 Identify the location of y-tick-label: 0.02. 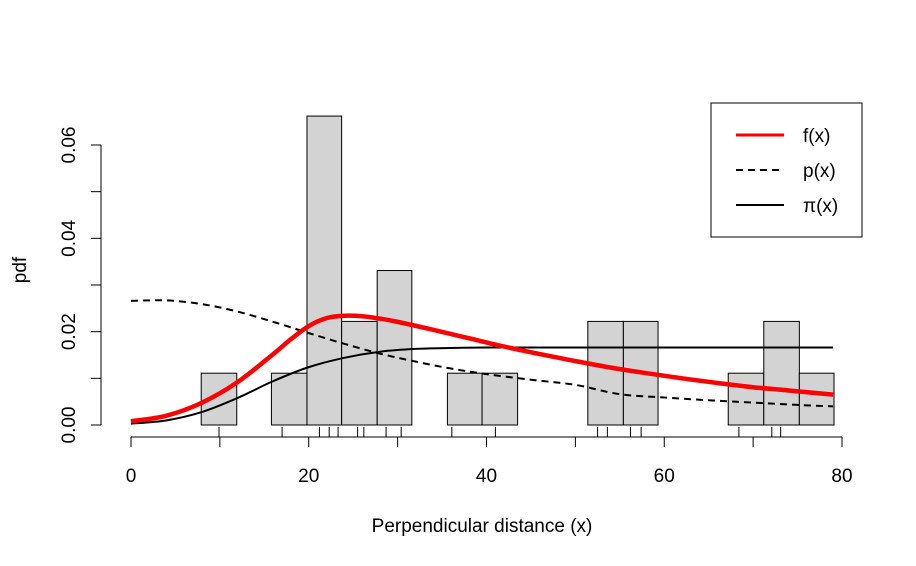
(69, 331).